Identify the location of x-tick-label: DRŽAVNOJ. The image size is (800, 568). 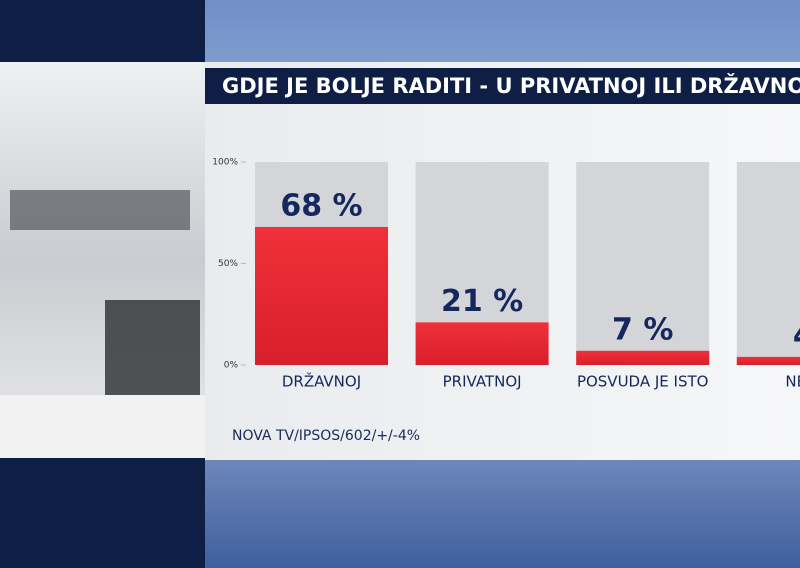
(321, 381).